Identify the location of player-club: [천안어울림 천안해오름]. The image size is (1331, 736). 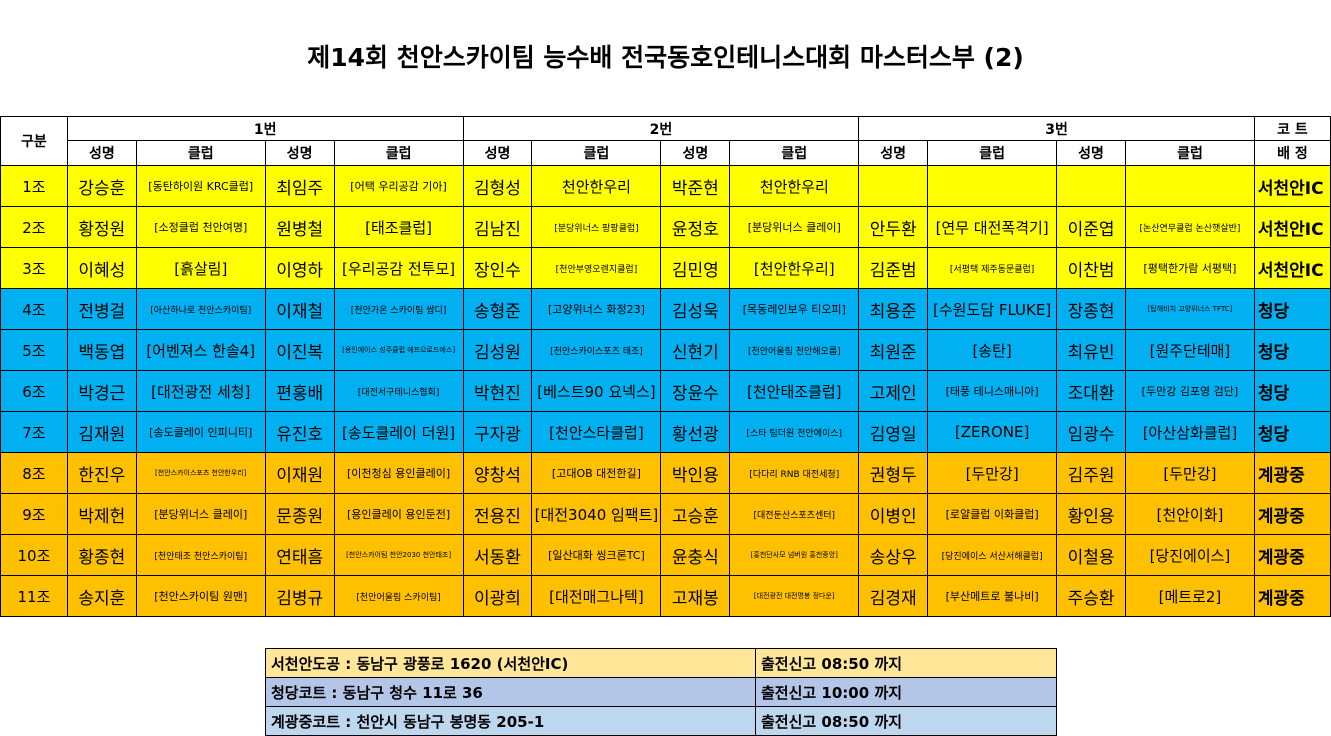
(794, 350).